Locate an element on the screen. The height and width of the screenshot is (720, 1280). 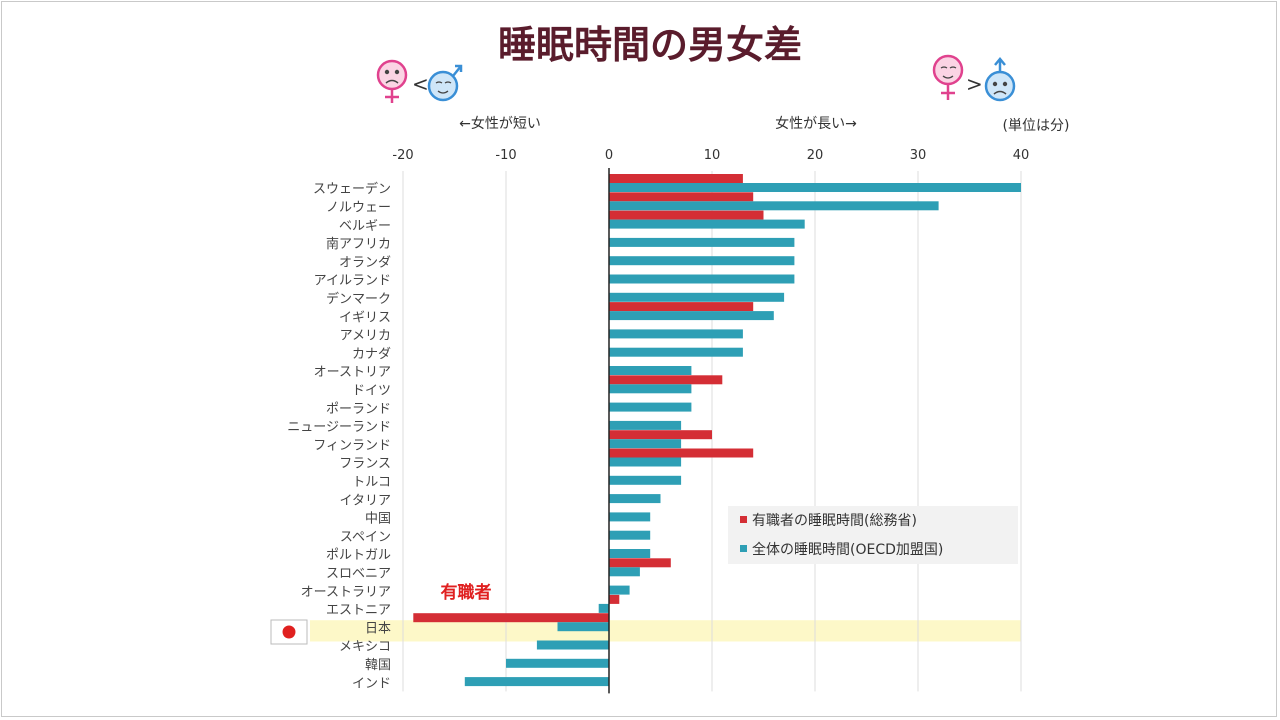
category-label: アイルランド is located at coordinates (352, 281).